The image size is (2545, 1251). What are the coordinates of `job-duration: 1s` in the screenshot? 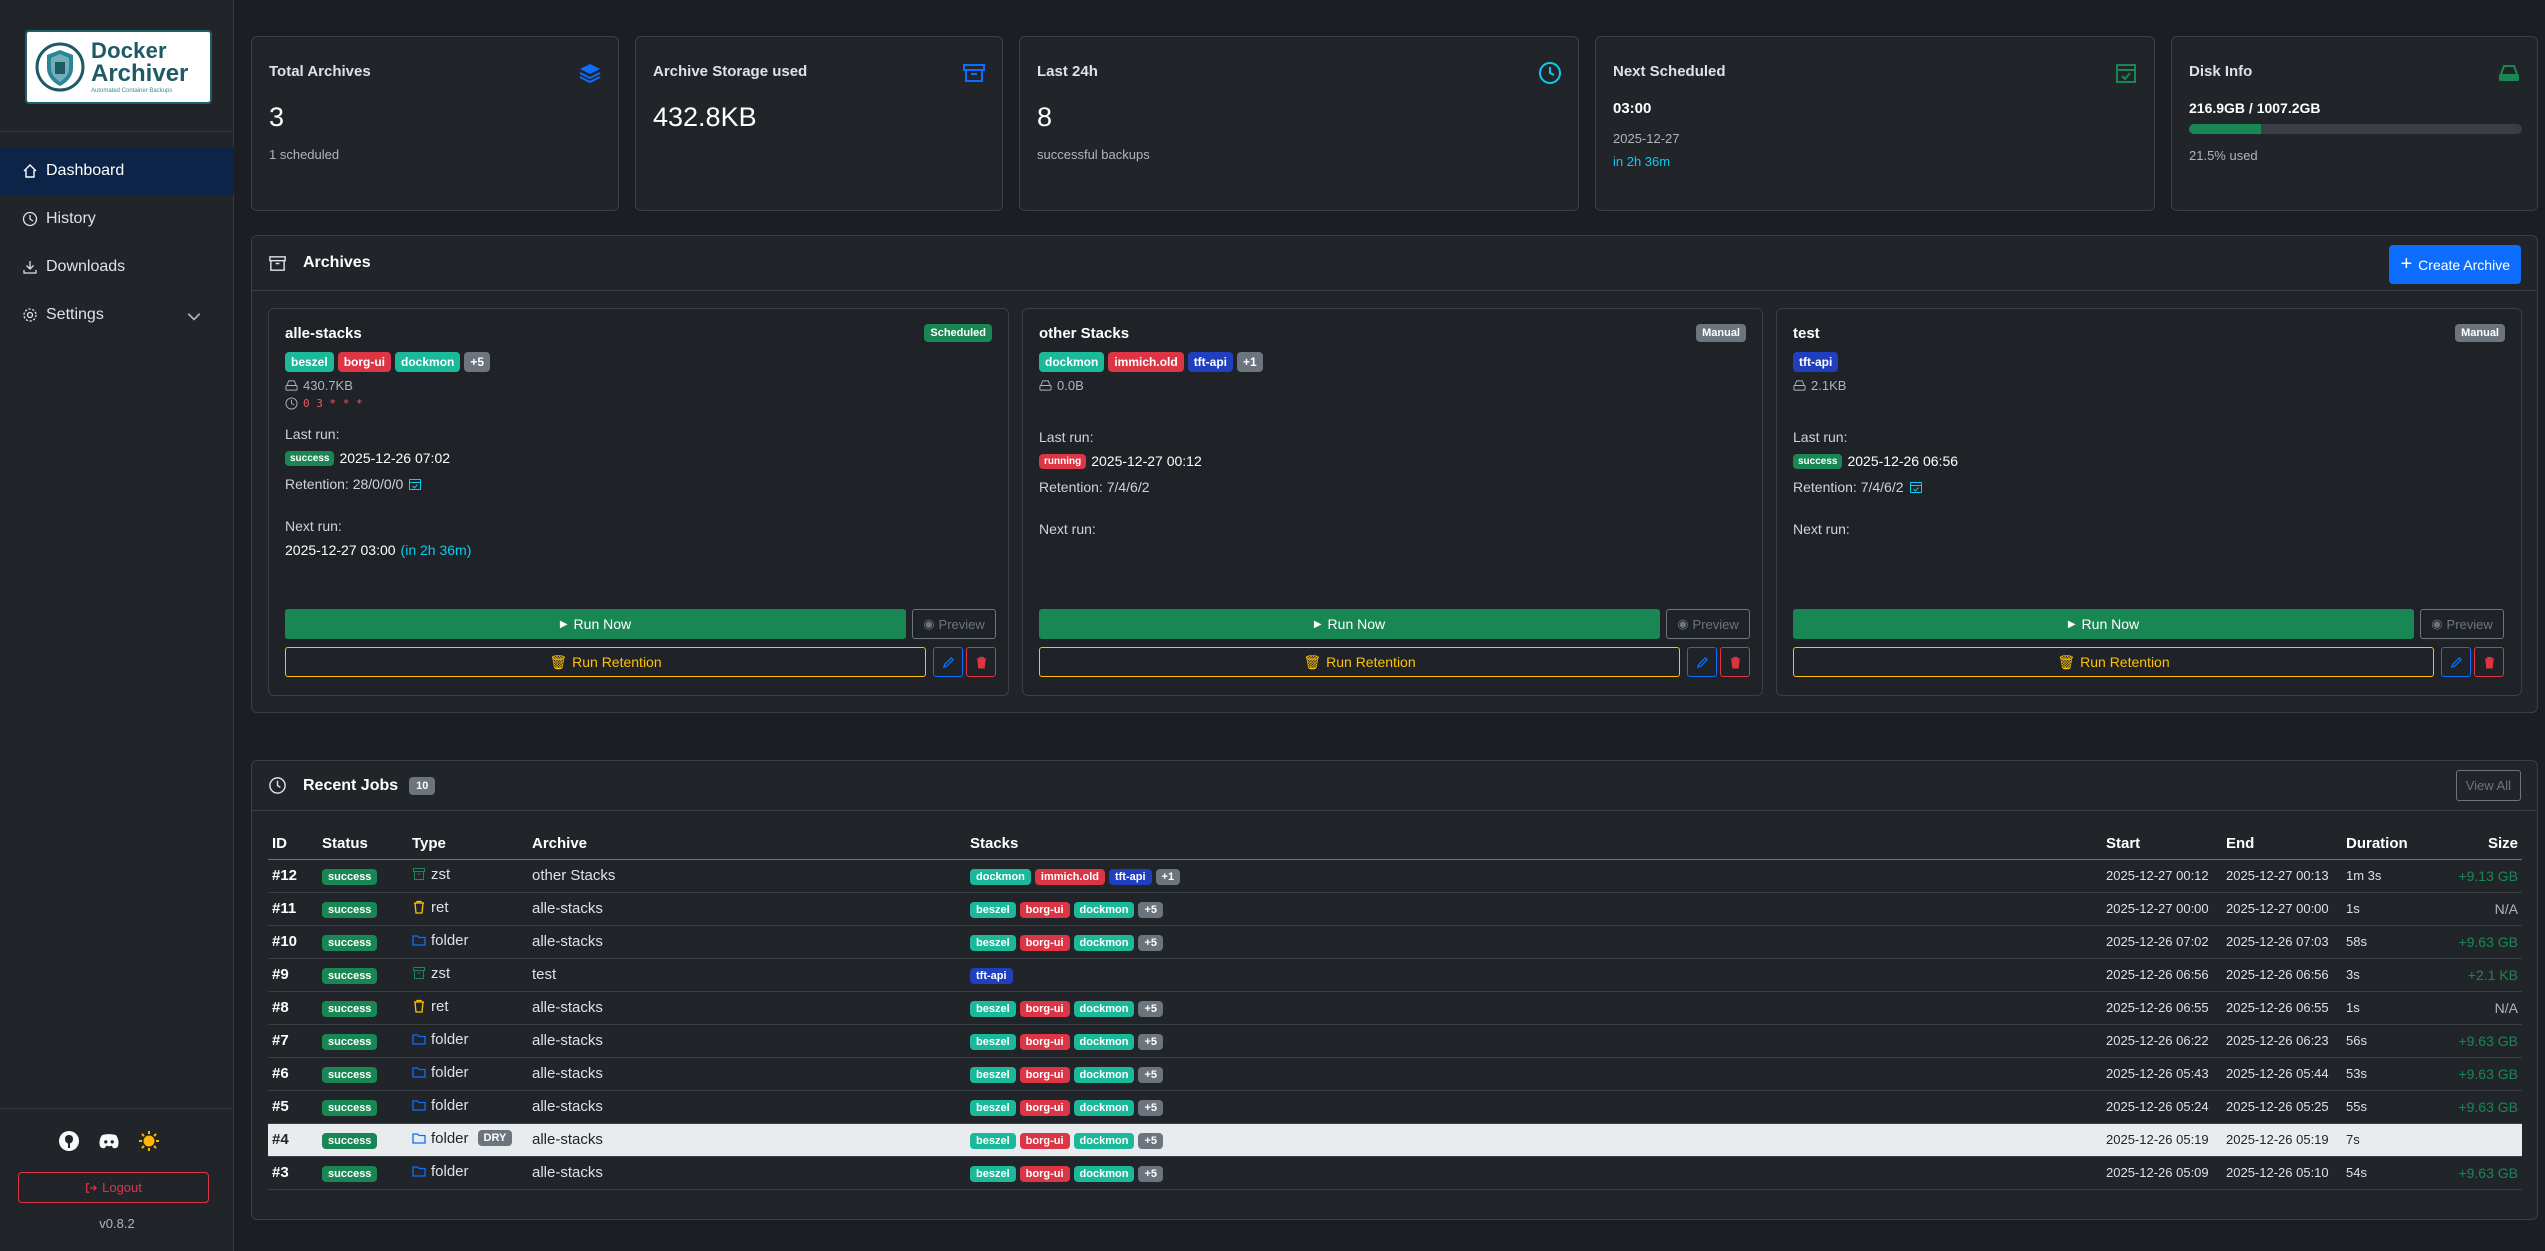 It's located at (2392, 909).